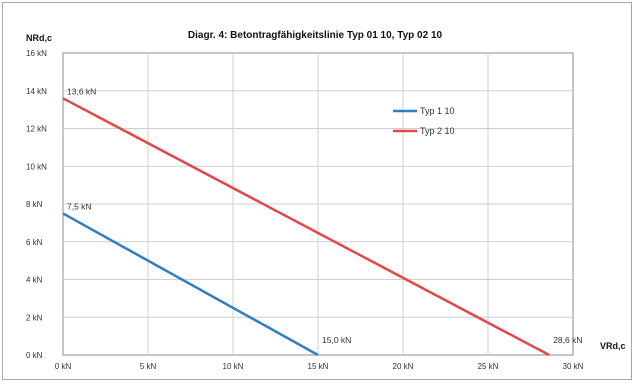 The width and height of the screenshot is (636, 385). I want to click on x-tick-label: 25 kN, so click(488, 366).